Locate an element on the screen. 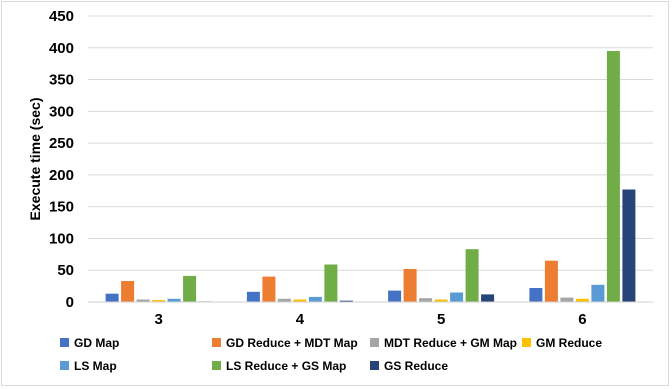  legend-item: GS Reduce is located at coordinates (409, 366).